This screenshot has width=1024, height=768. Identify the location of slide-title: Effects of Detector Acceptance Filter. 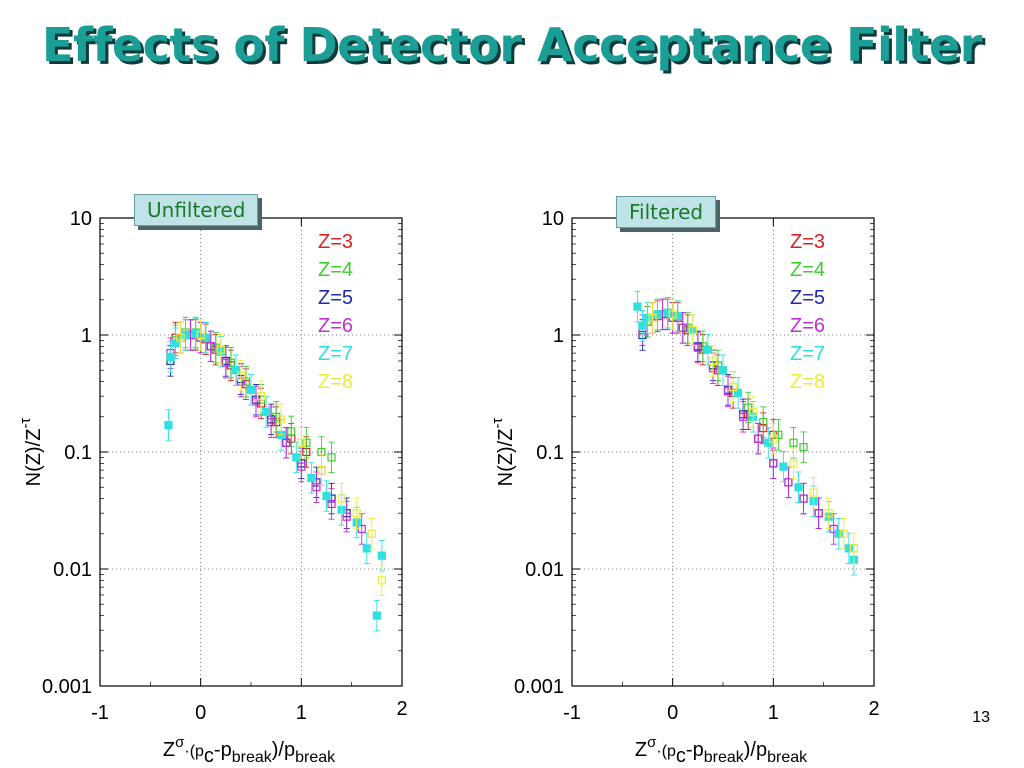
(512, 45).